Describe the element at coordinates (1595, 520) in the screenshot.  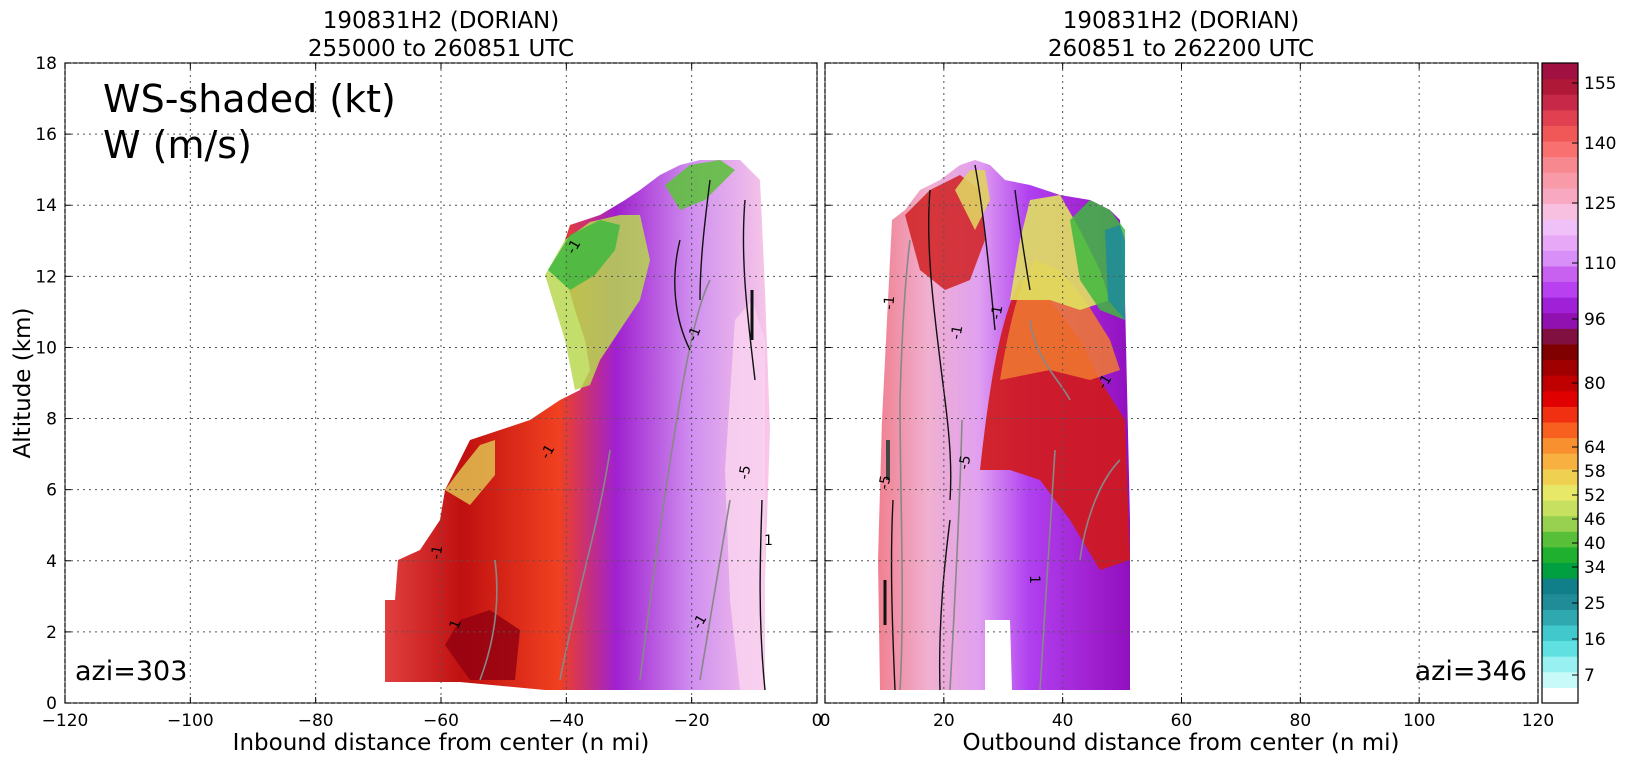
I see `colorbar-tick-label: 46` at that location.